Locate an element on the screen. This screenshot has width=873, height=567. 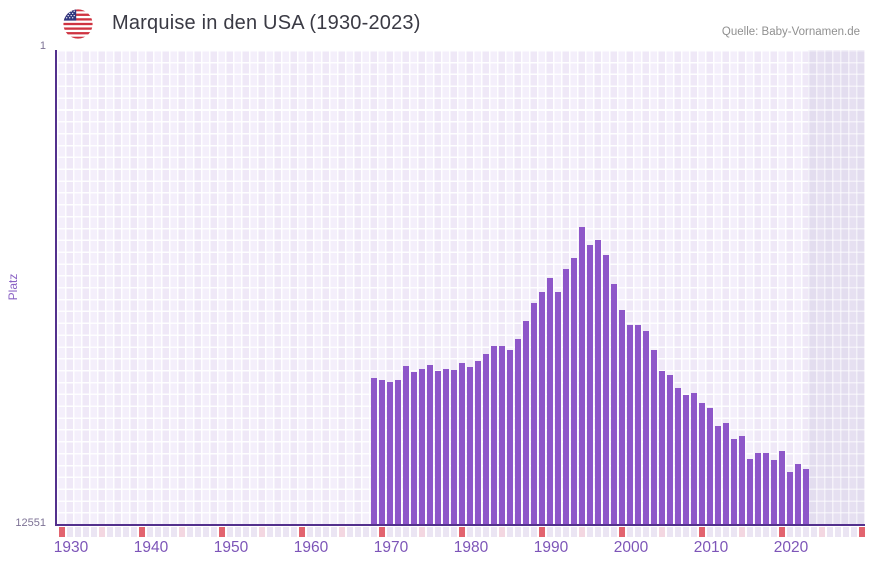
year-cell-2013 is located at coordinates (725, 532).